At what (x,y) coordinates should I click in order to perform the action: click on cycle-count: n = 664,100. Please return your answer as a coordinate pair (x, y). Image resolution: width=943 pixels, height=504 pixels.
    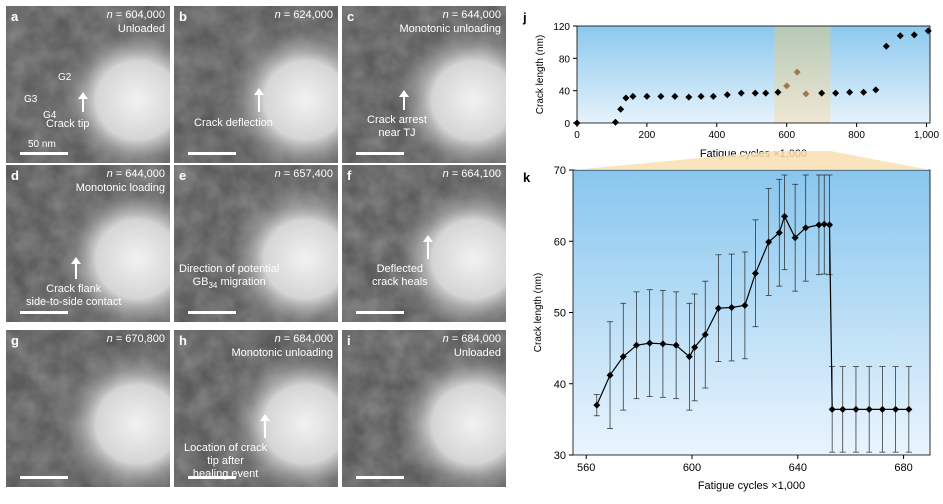
    Looking at the image, I should click on (471, 174).